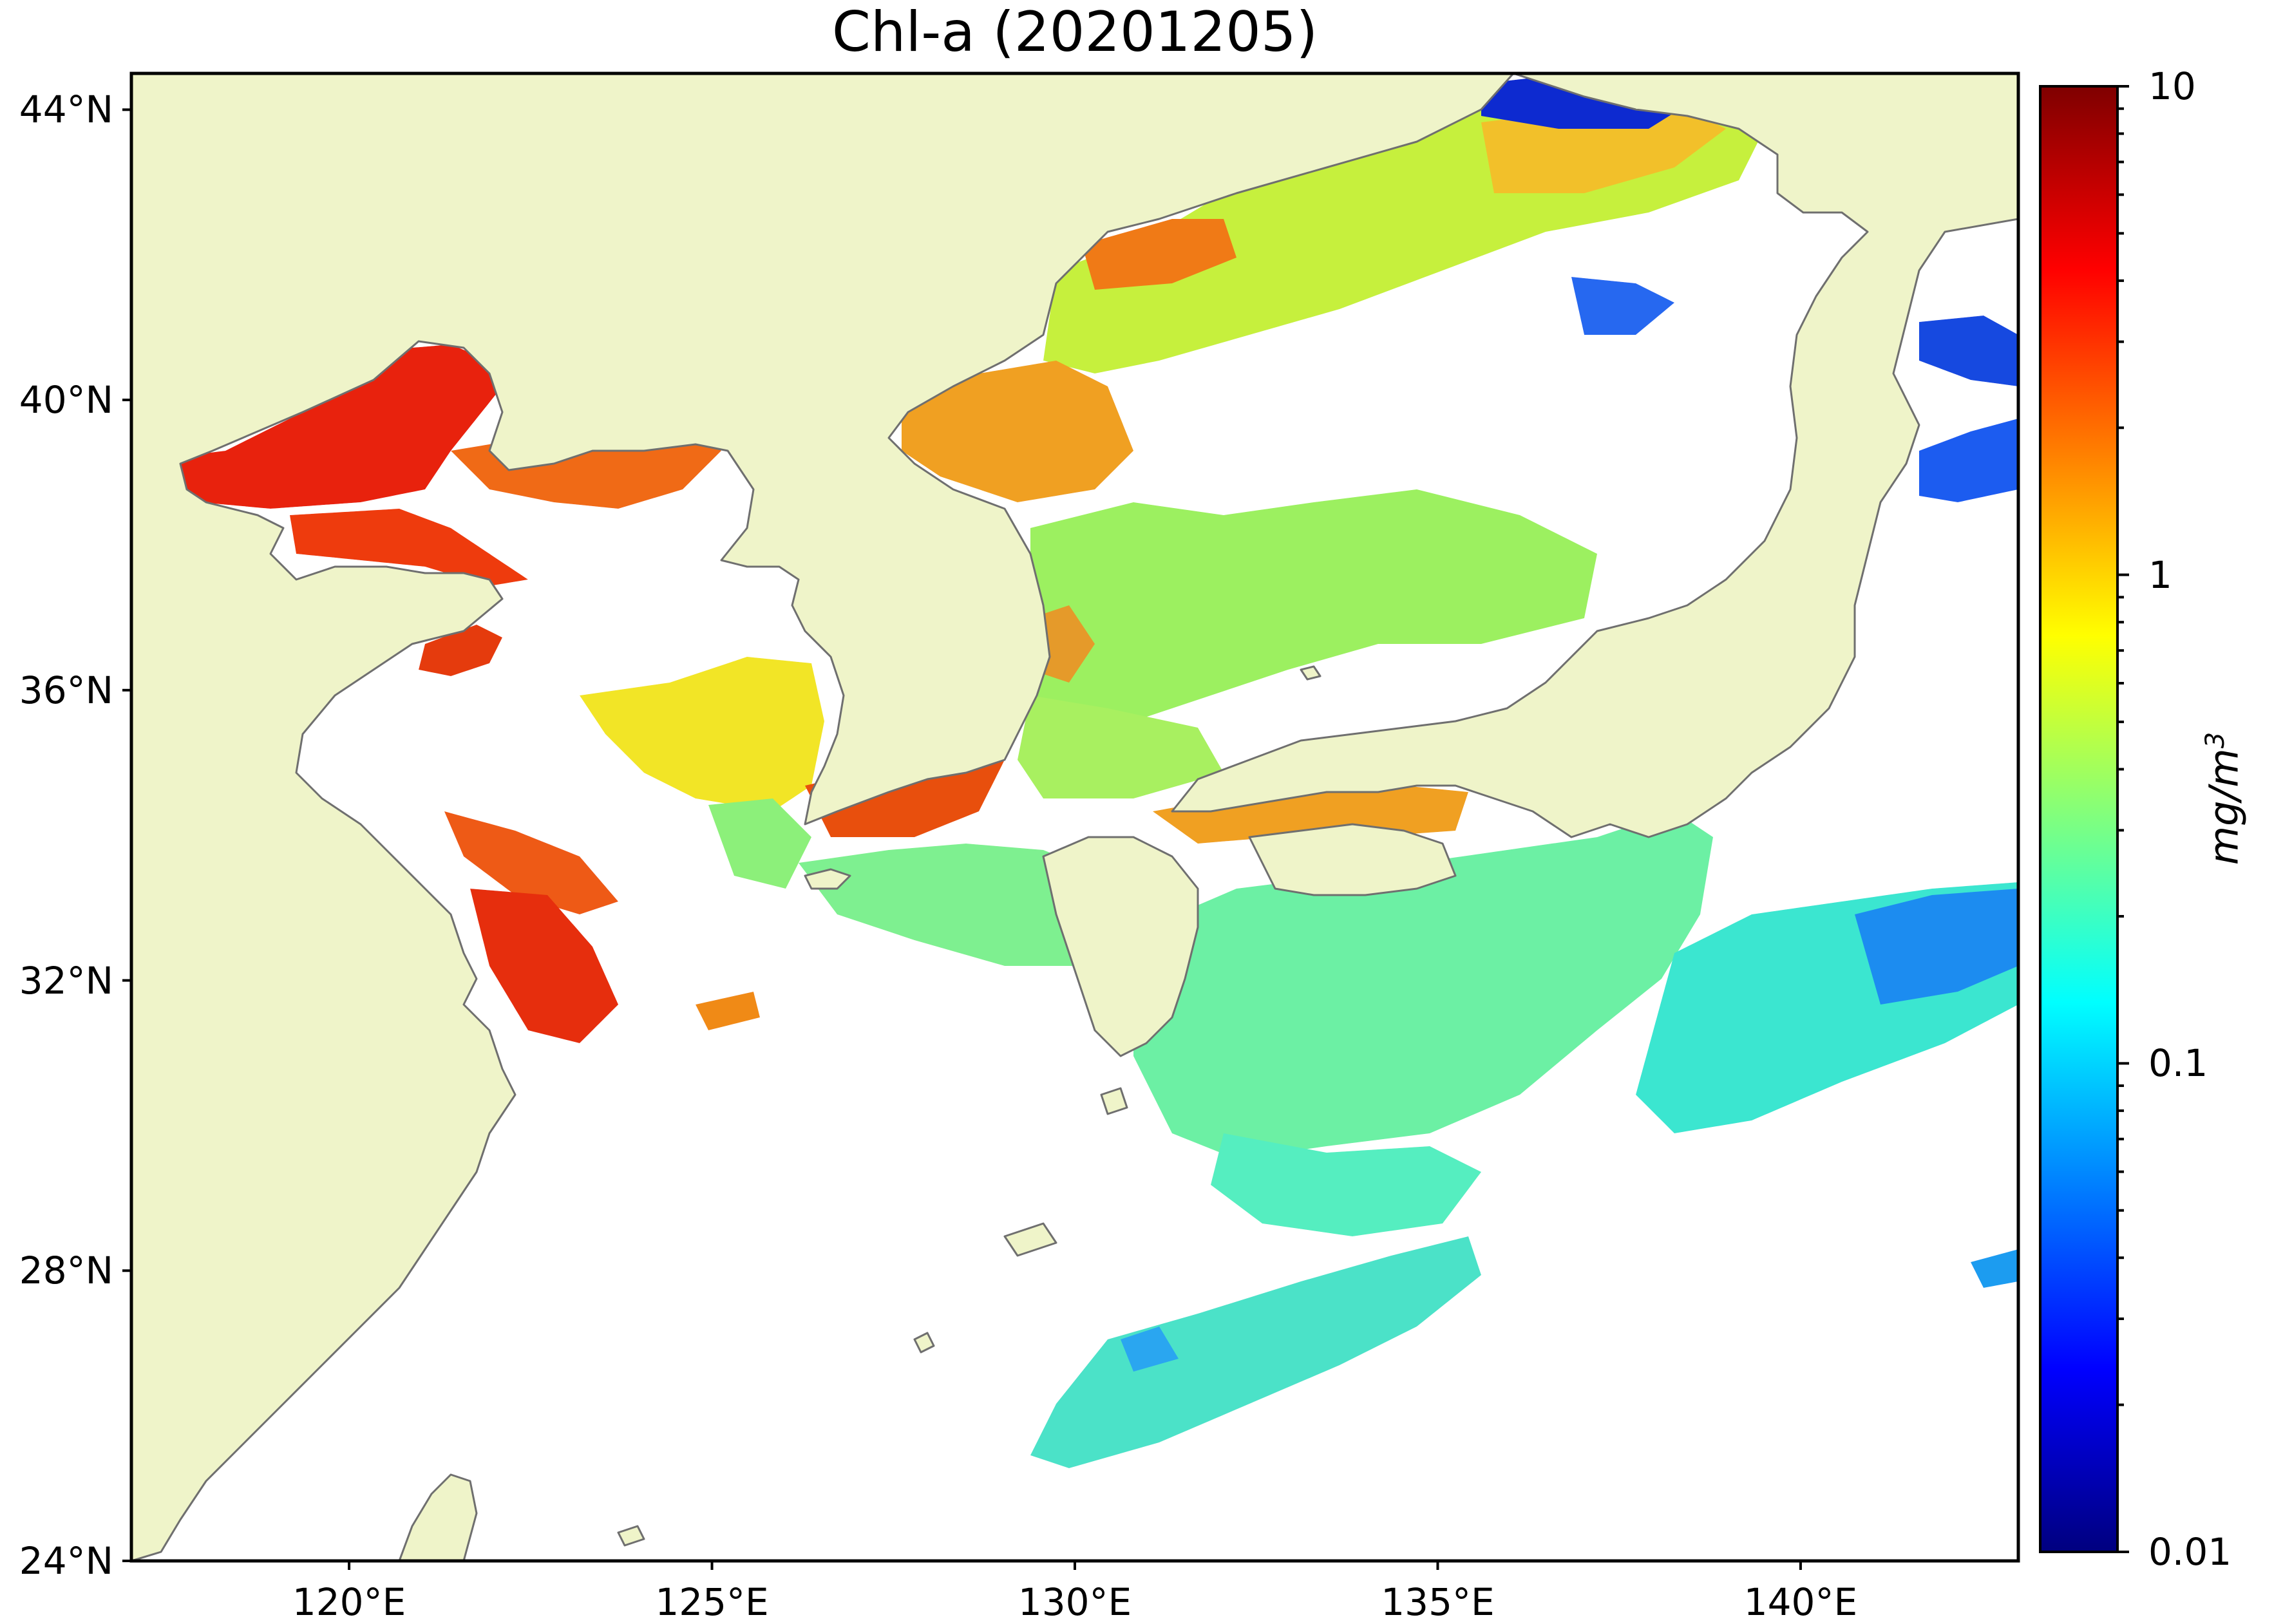 Image resolution: width=2283 pixels, height=1624 pixels. Describe the element at coordinates (1075, 1602) in the screenshot. I see `longitude-tick-label: 130°E` at that location.